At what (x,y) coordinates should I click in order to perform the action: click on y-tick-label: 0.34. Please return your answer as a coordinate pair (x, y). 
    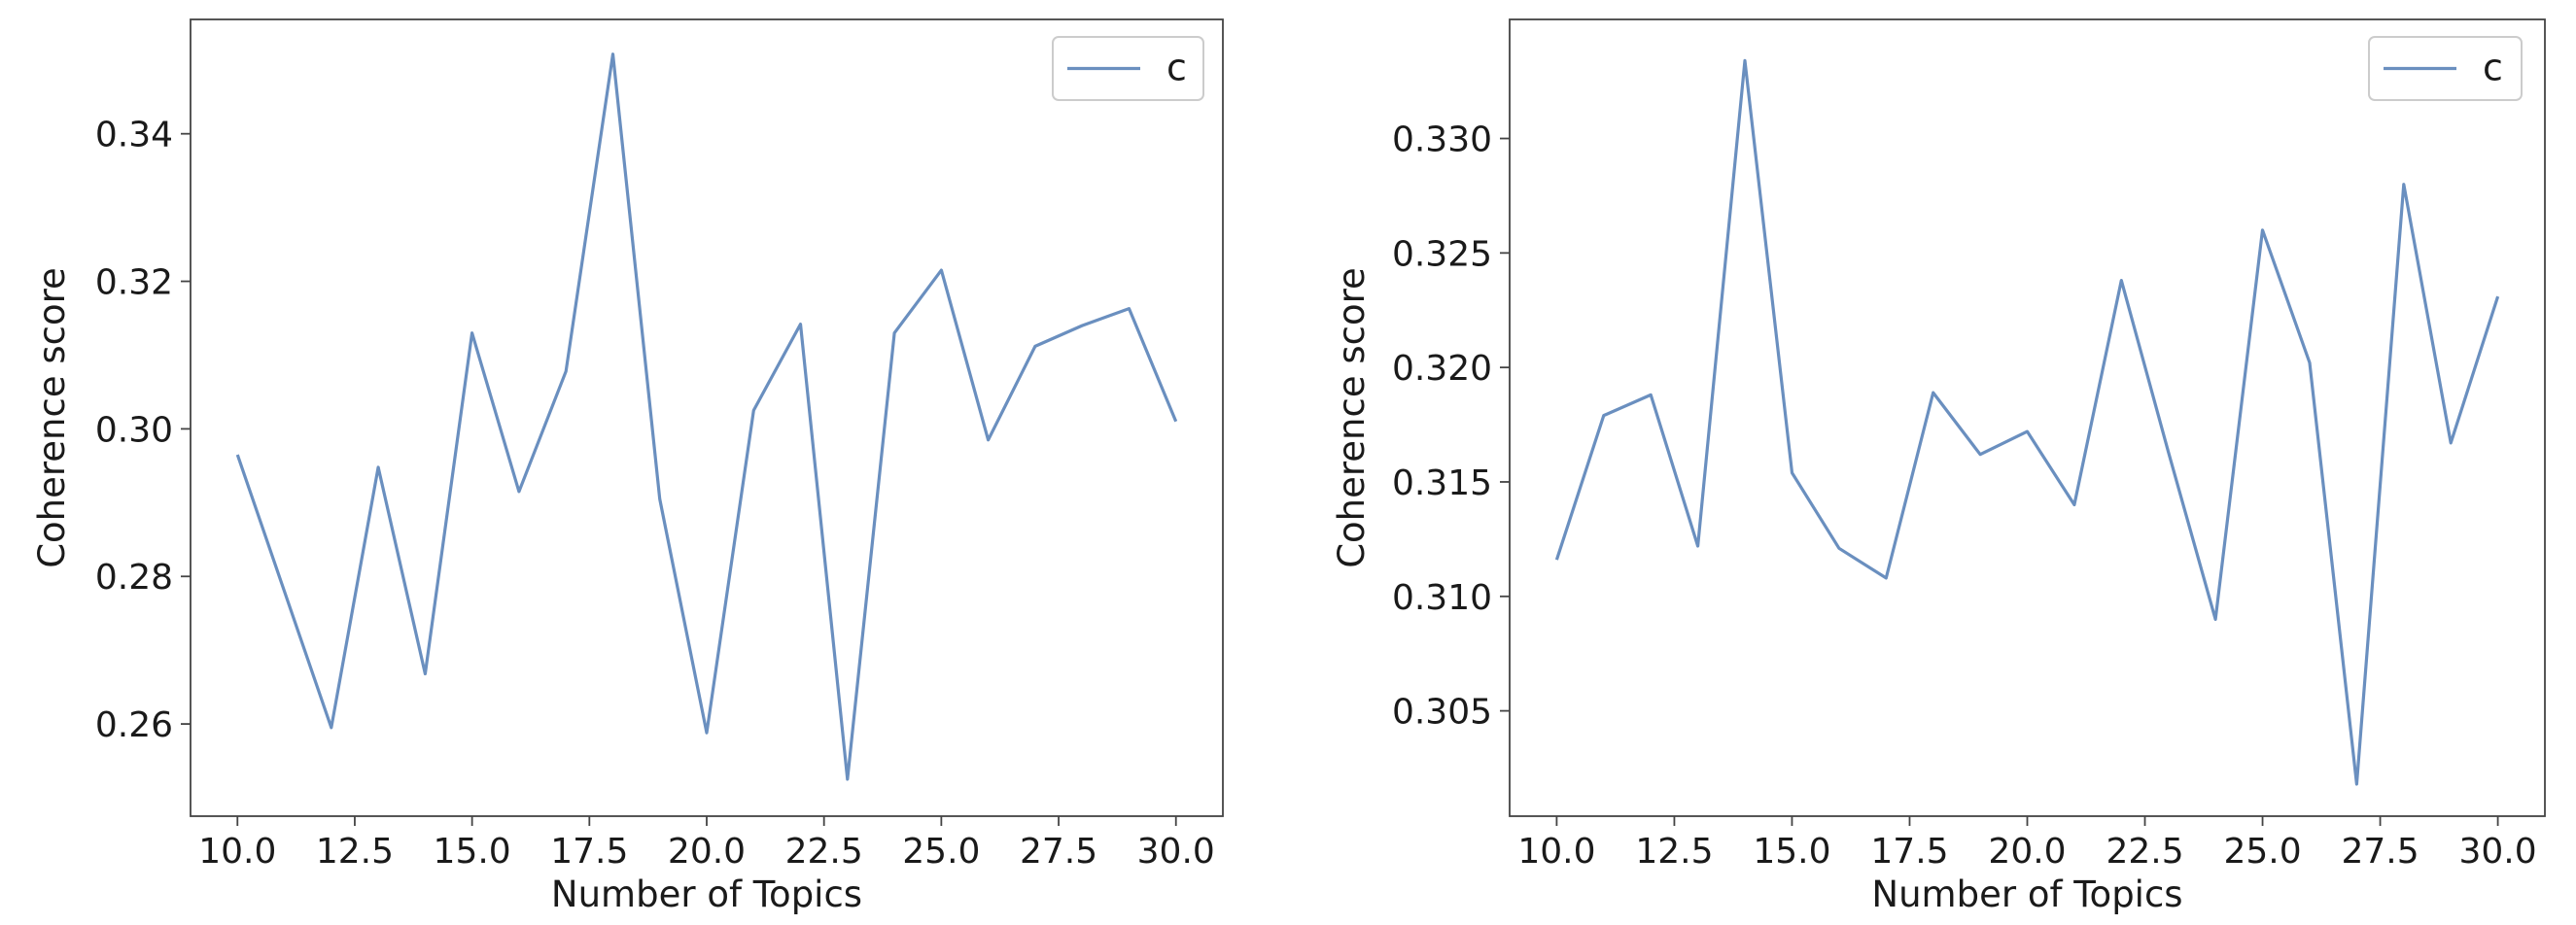
    Looking at the image, I should click on (134, 135).